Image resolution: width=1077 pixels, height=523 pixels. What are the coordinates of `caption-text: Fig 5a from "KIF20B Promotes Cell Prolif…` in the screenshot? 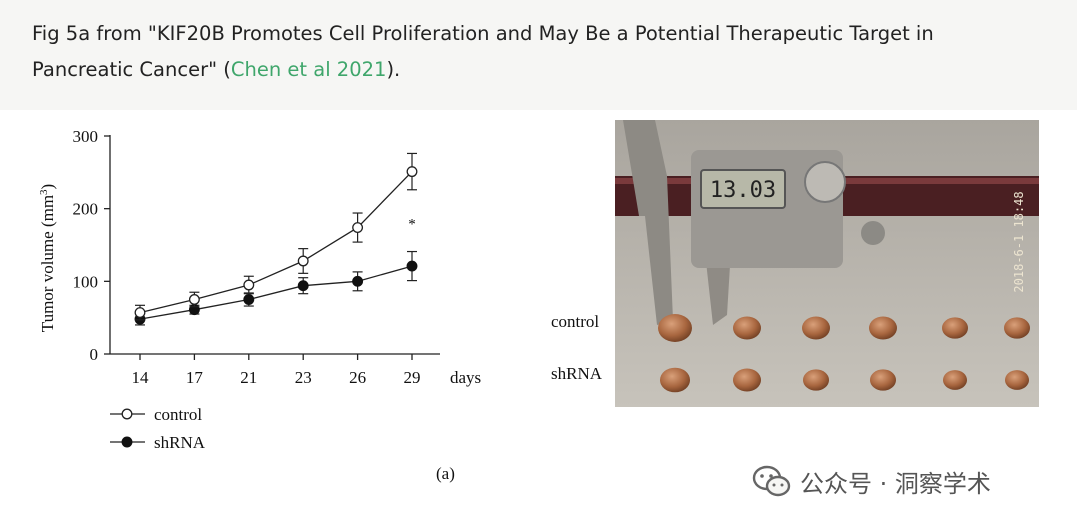 It's located at (483, 51).